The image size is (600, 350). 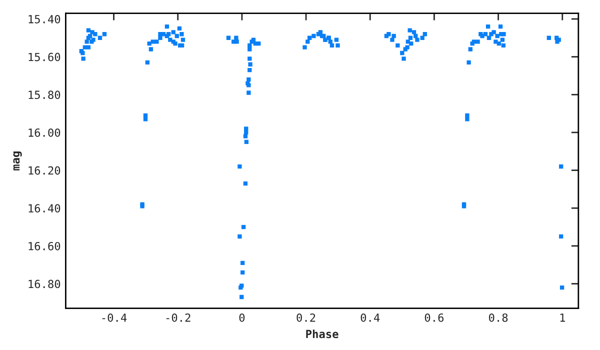 I want to click on y-tick-label: 15.60, so click(x=44, y=57).